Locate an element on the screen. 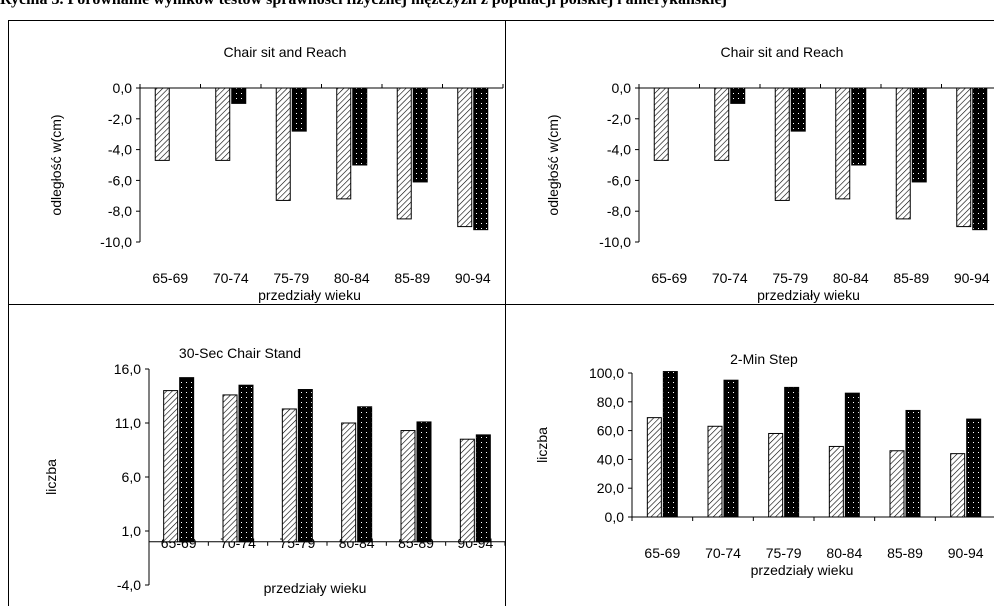 This screenshot has width=994, height=606. y-axis-label: liczba is located at coordinates (542, 445).